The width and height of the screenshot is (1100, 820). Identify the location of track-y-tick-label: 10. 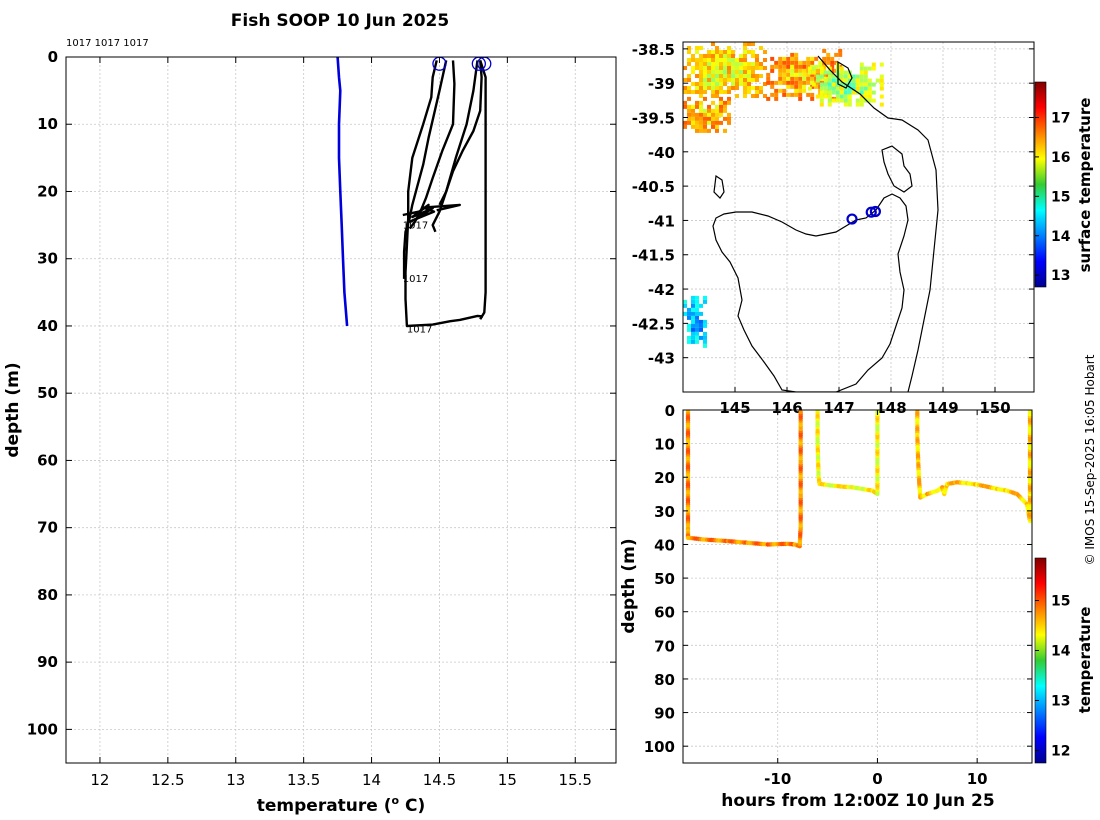
(664, 445).